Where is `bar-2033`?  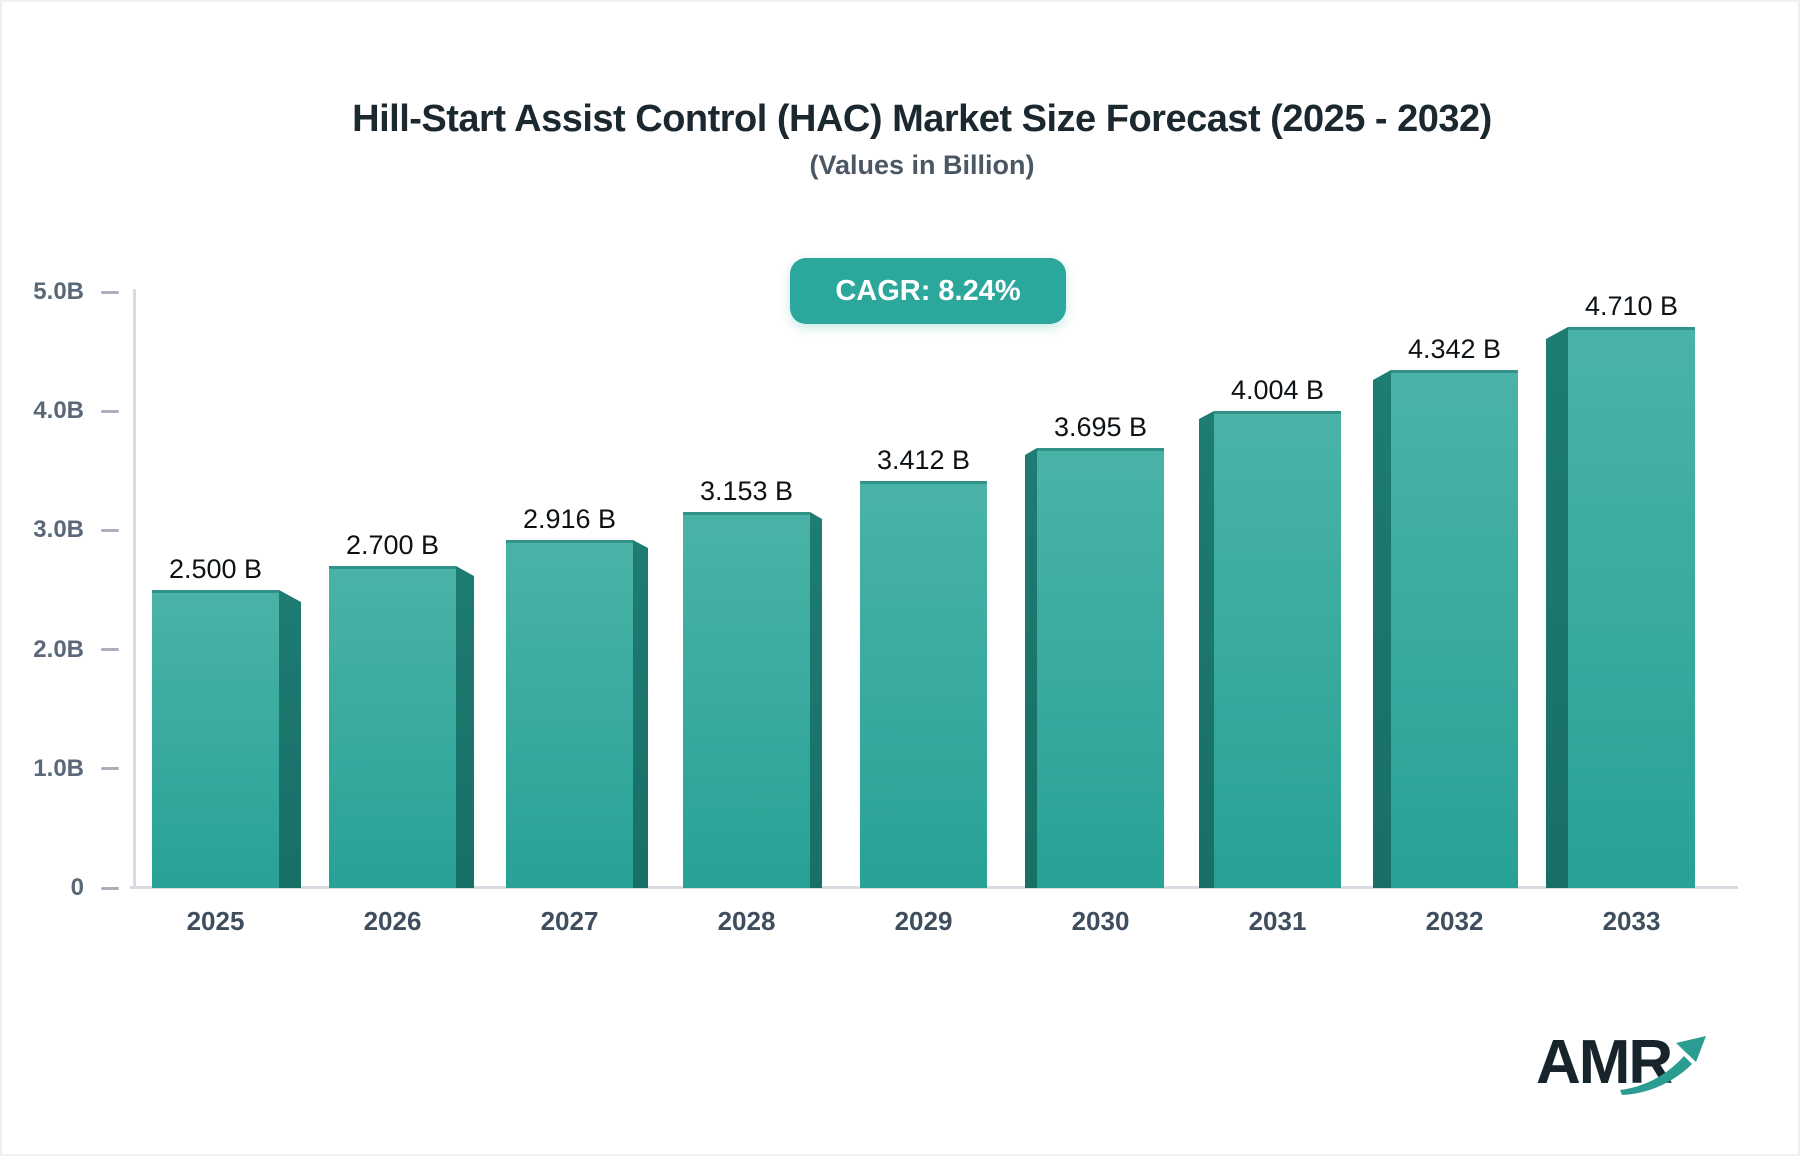 bar-2033 is located at coordinates (1631, 607).